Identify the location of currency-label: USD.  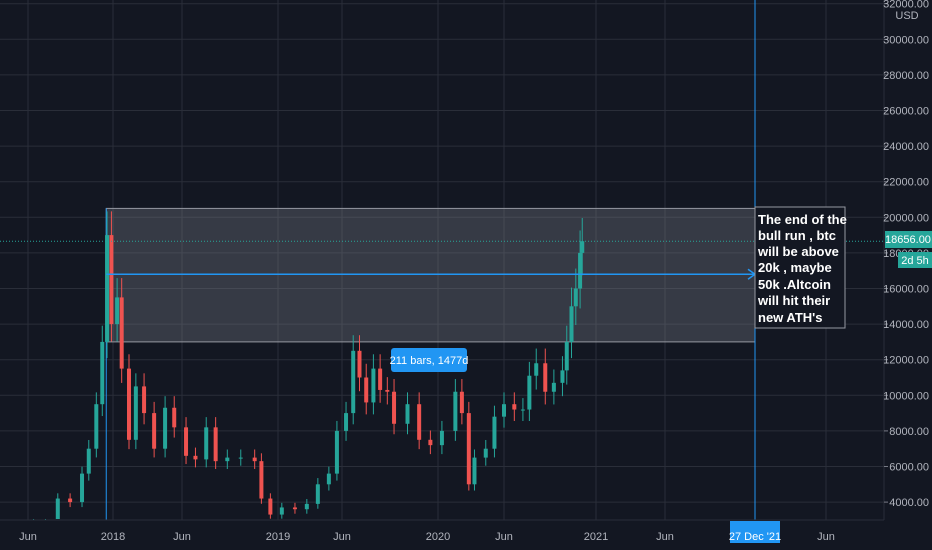
(906, 16).